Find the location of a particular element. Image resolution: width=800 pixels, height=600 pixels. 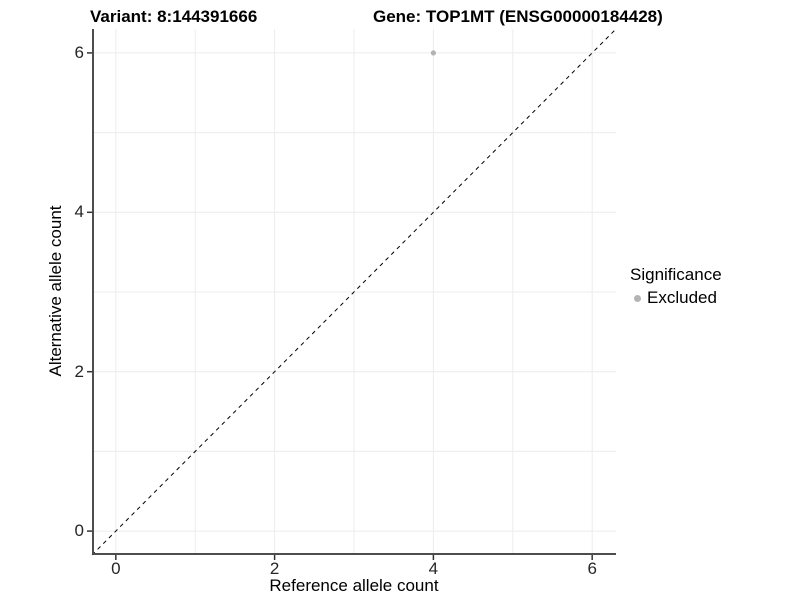

legend-point-icon is located at coordinates (637, 298).